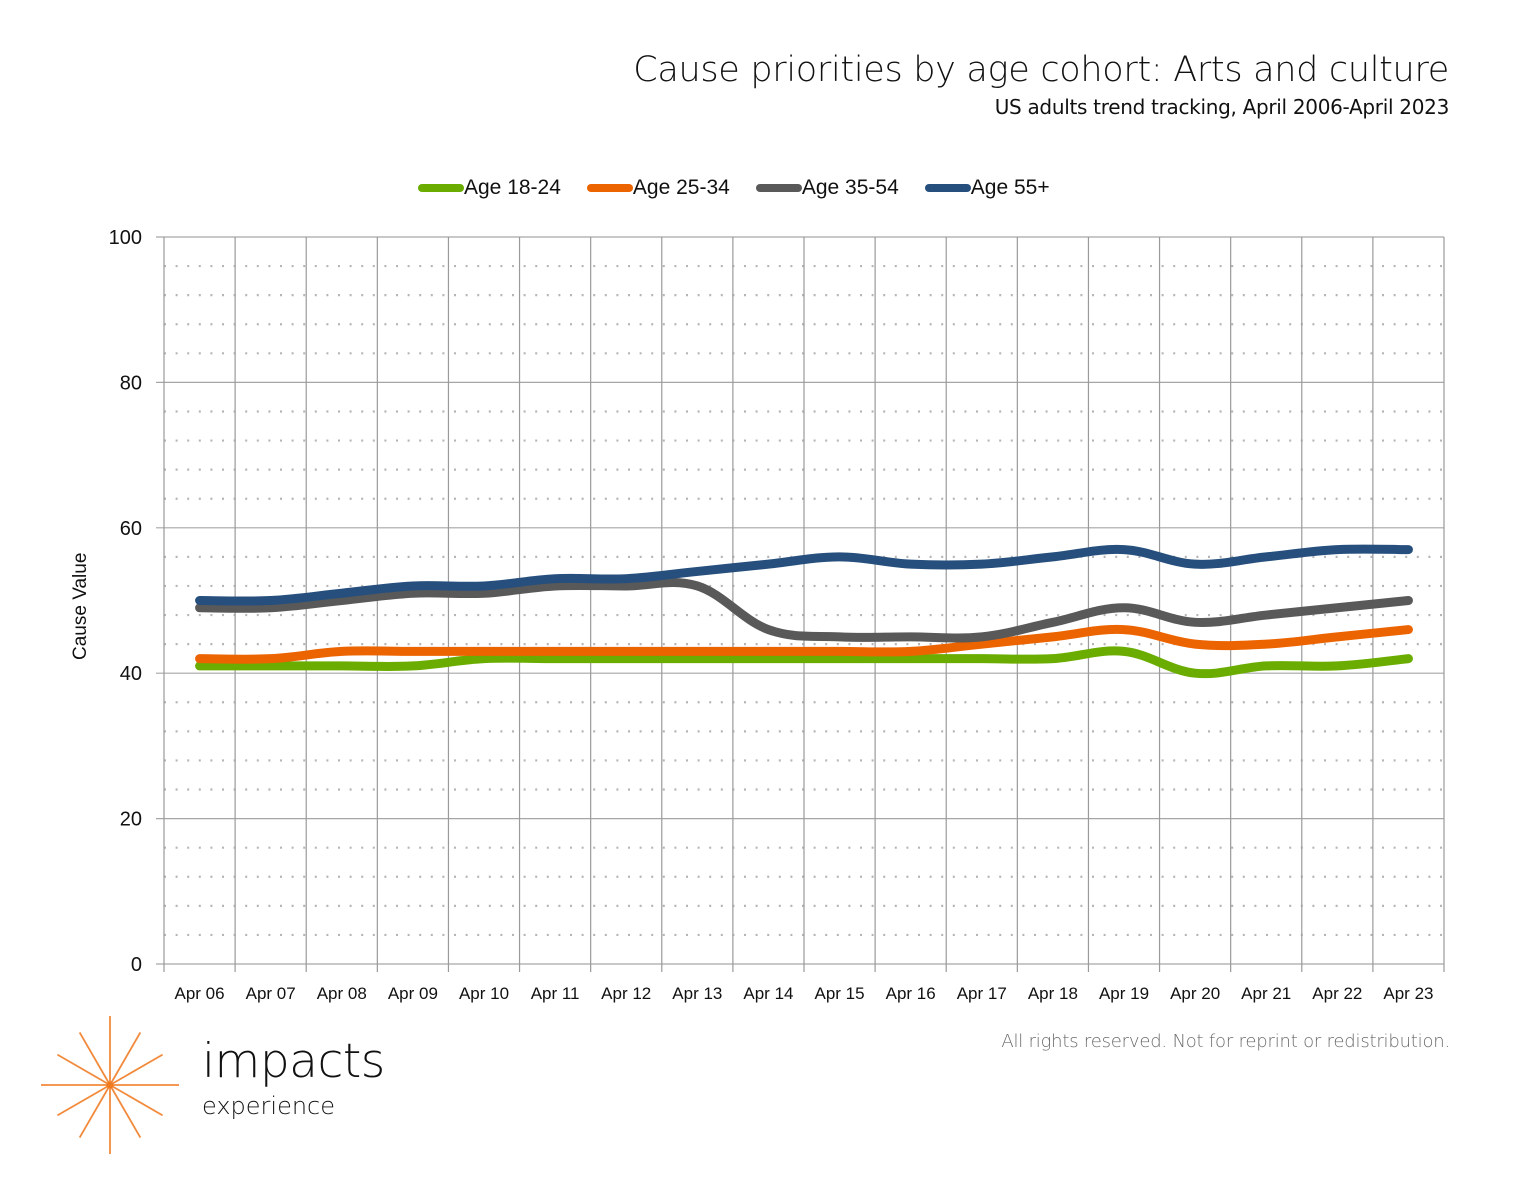 Image resolution: width=1528 pixels, height=1181 pixels. I want to click on x-tick-label: Apr 17, so click(982, 993).